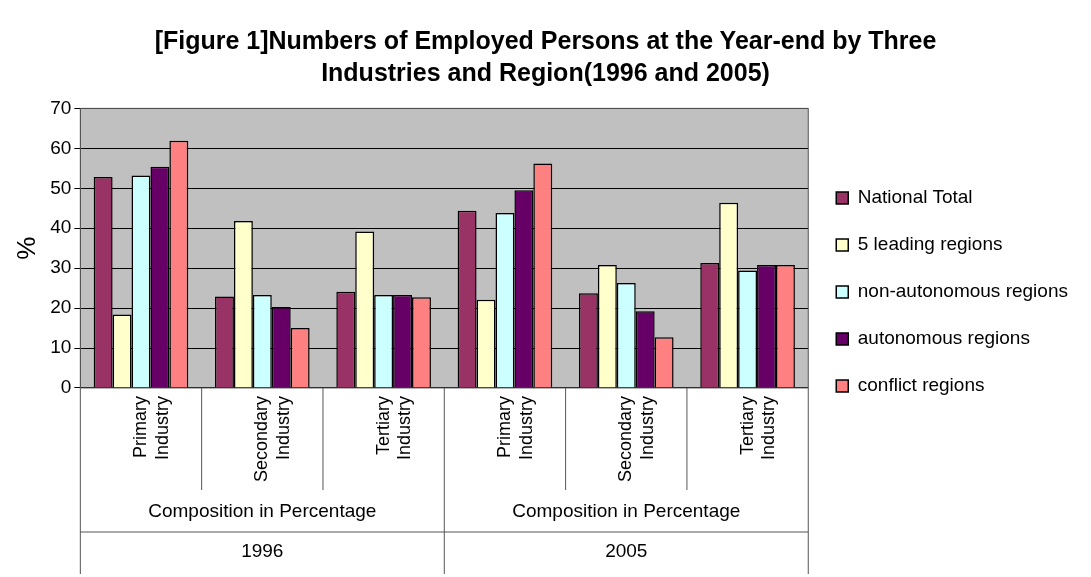 The height and width of the screenshot is (577, 1091). Describe the element at coordinates (61, 347) in the screenshot. I see `y-tick-label: 10` at that location.